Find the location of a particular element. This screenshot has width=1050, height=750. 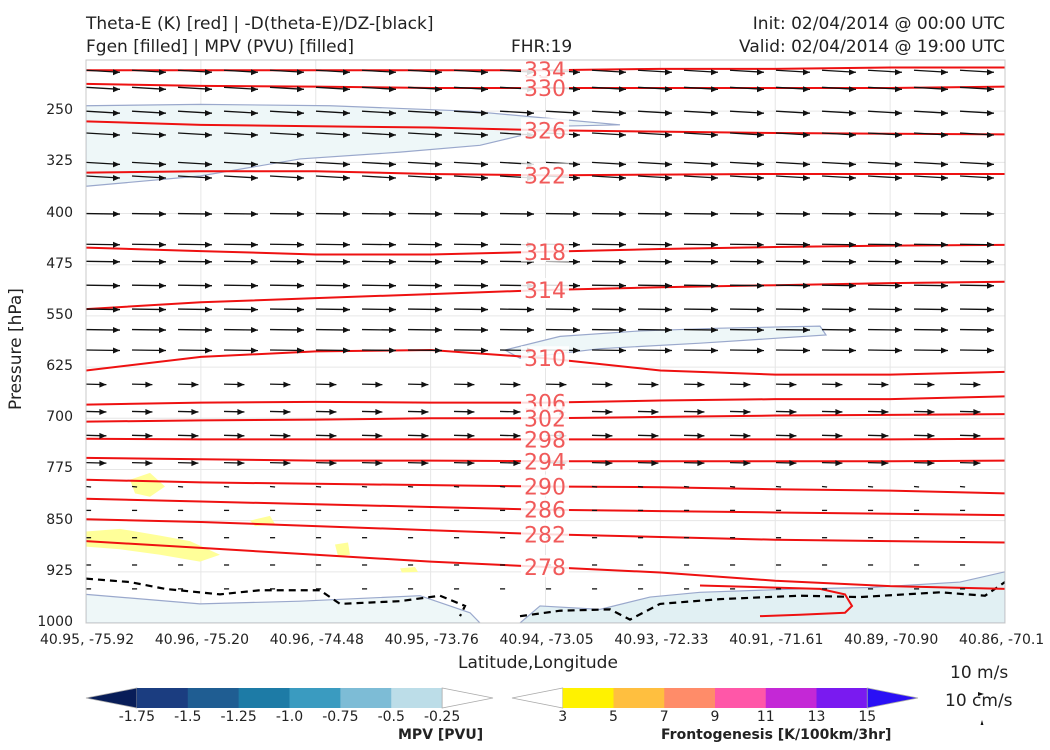

contour-label-322: 322 is located at coordinates (545, 176).